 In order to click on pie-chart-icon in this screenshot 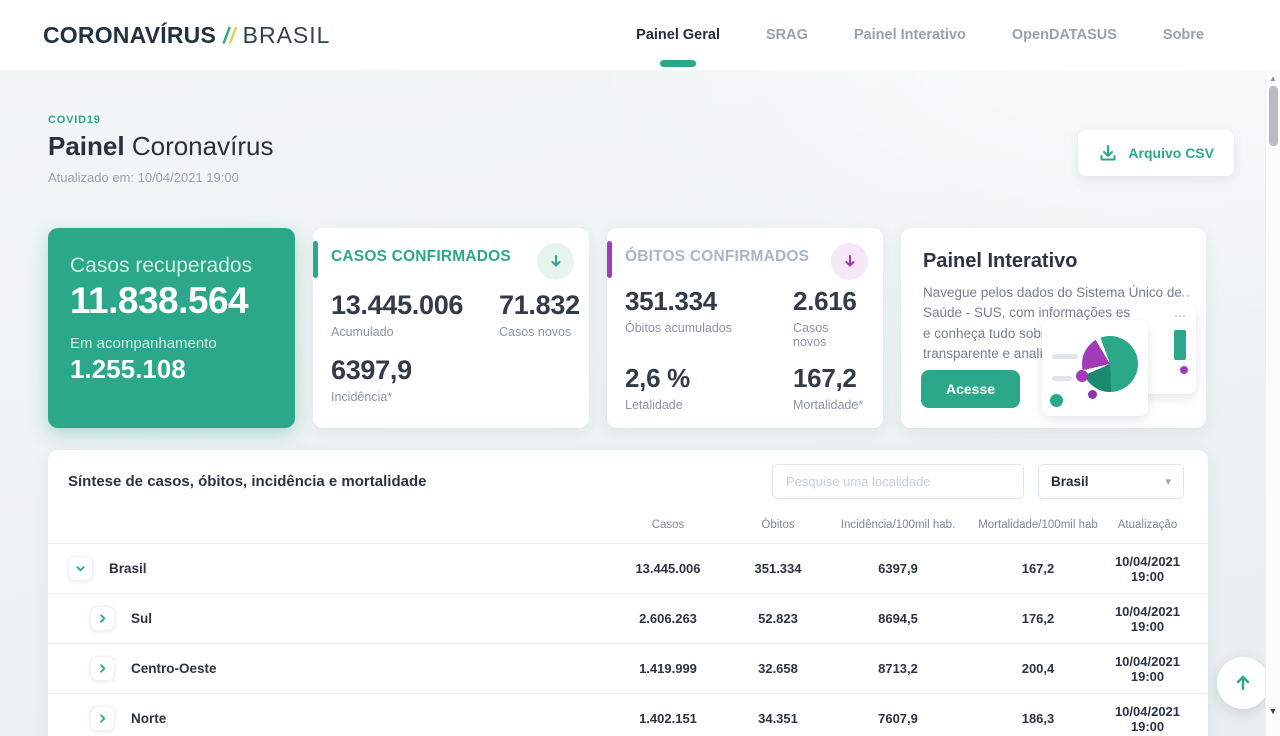, I will do `click(1110, 364)`.